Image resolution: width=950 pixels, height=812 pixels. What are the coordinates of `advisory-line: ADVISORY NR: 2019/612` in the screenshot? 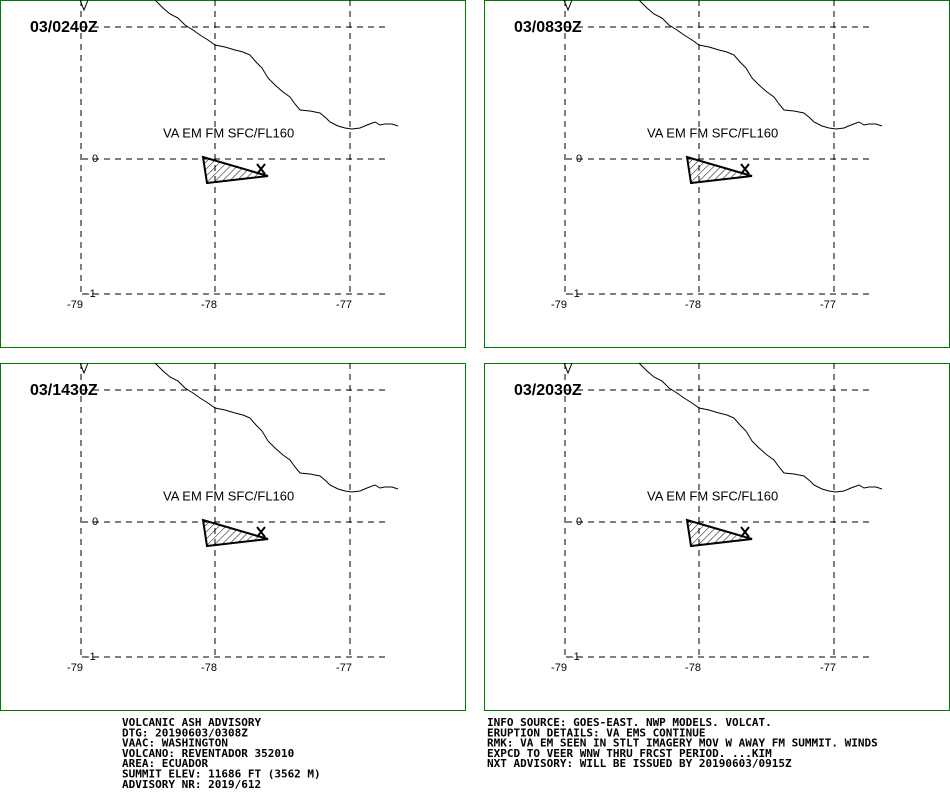 It's located at (191, 784).